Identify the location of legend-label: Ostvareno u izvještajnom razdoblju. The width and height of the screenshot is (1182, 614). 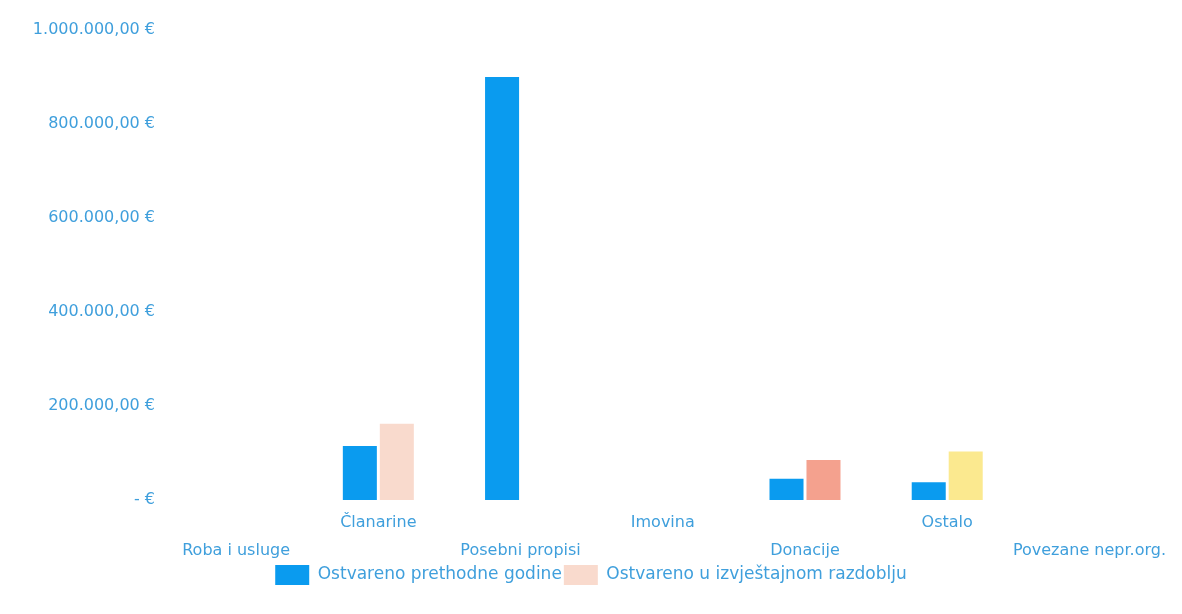
(756, 573).